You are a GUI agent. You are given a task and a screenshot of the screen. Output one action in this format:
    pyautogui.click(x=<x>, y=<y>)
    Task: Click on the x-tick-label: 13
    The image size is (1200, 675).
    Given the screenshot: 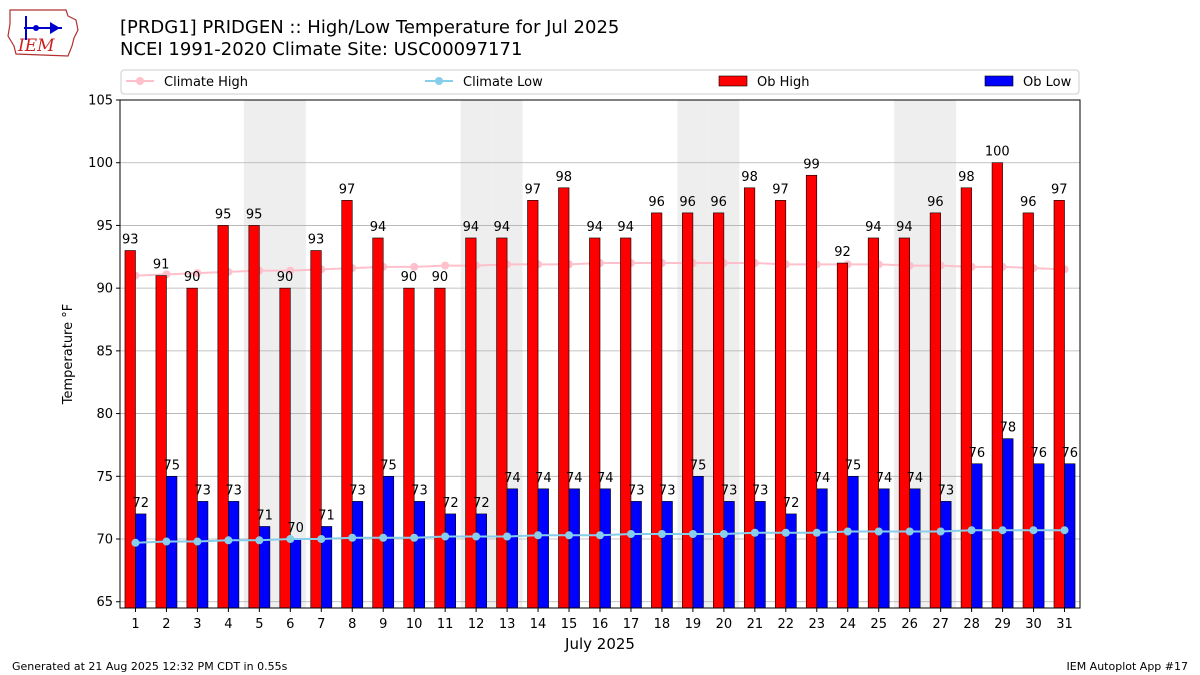 What is the action you would take?
    pyautogui.click(x=507, y=624)
    